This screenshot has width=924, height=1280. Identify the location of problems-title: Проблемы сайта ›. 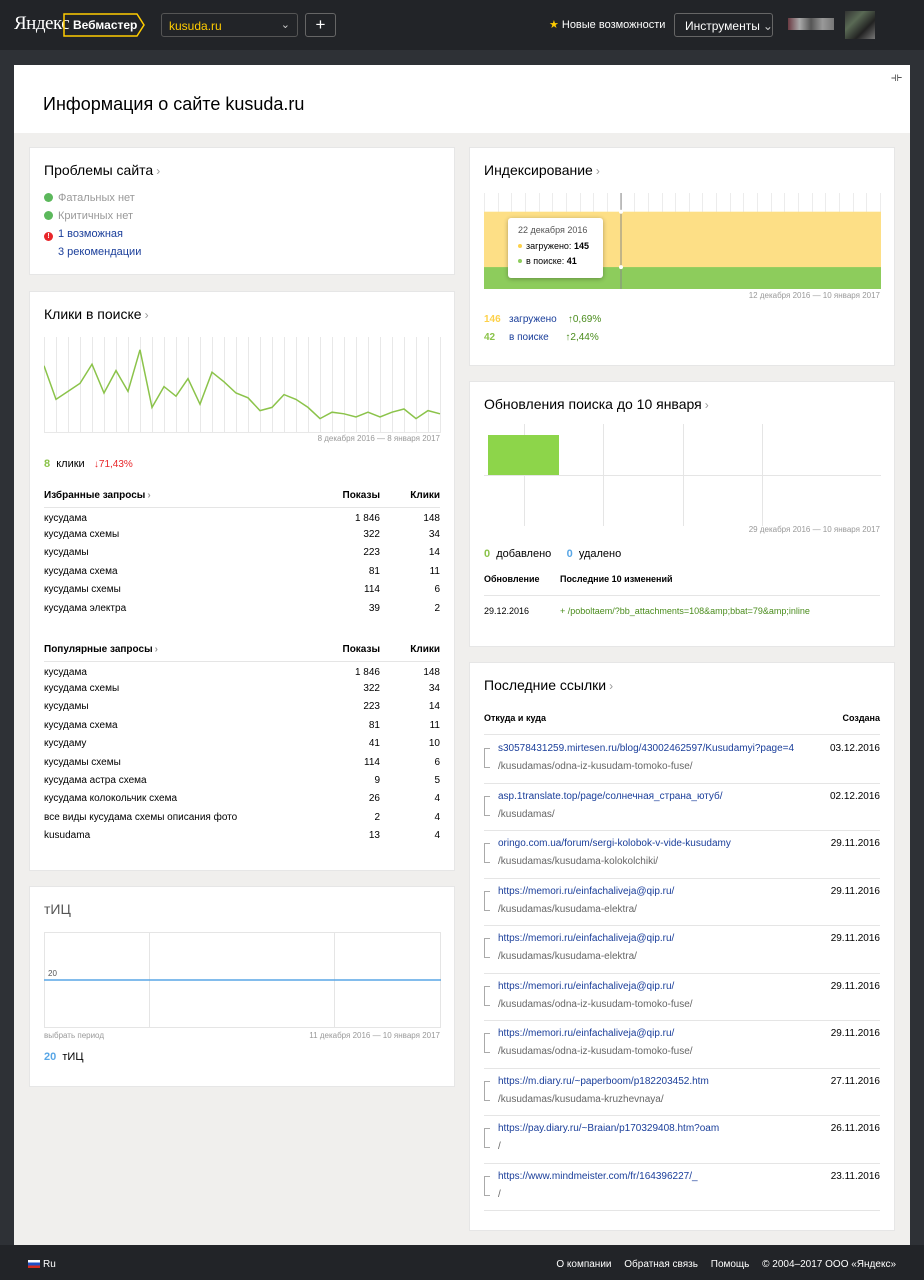
(102, 170).